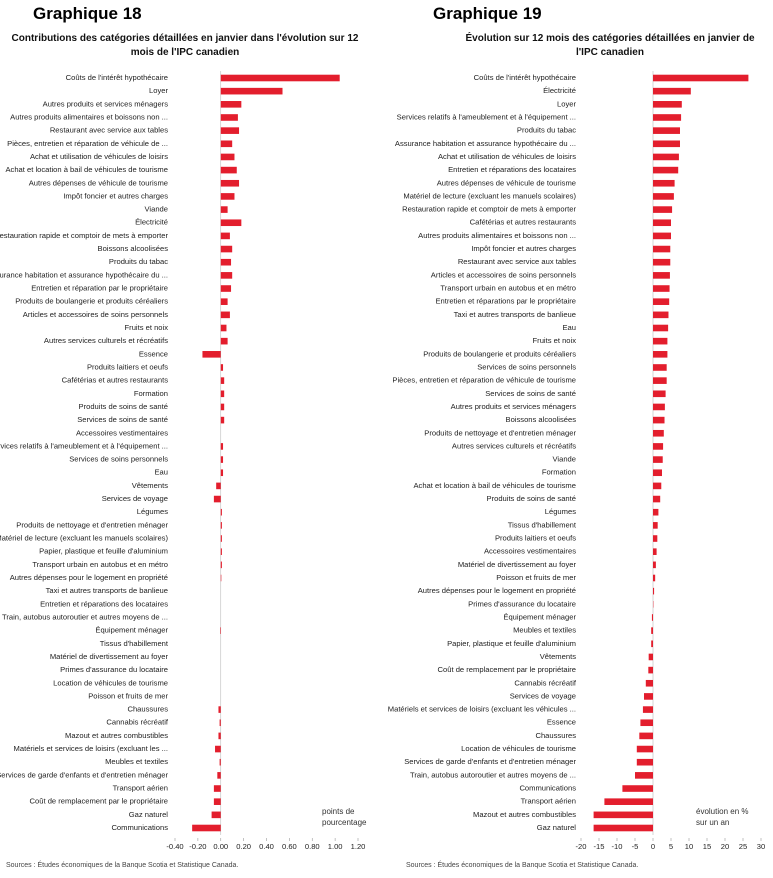 This screenshot has width=773, height=878. What do you see at coordinates (653, 846) in the screenshot?
I see `x-tick-label: 0` at bounding box center [653, 846].